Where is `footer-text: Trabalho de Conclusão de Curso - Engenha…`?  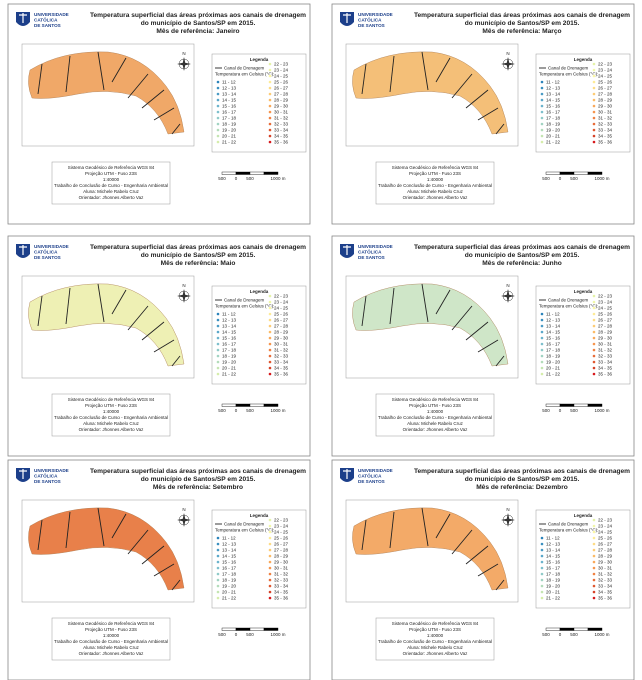 footer-text: Trabalho de Conclusão de Curso - Engenha… is located at coordinates (435, 417).